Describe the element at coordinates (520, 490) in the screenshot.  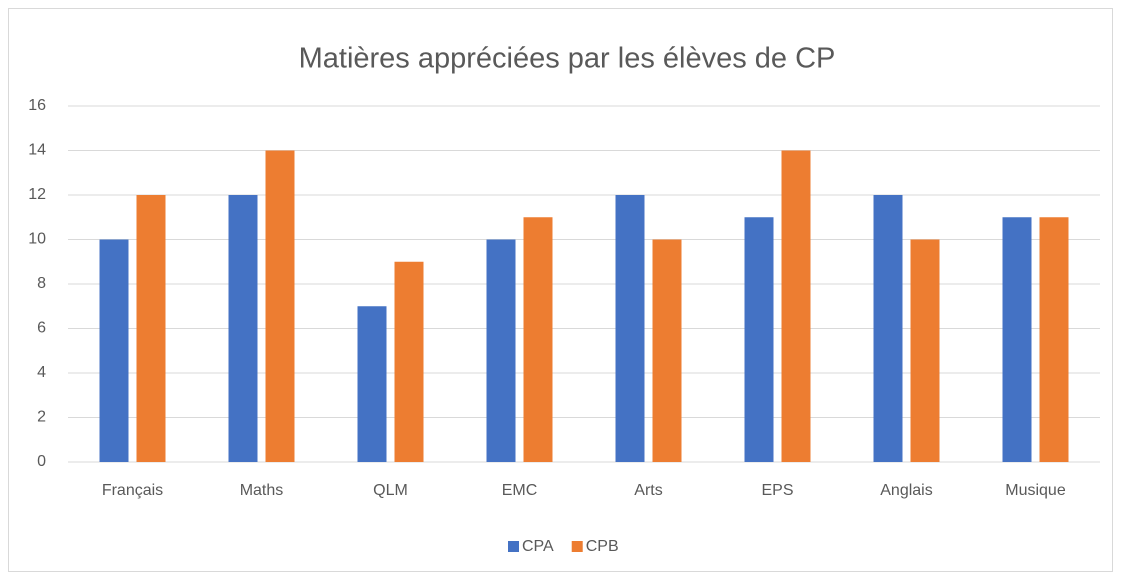
I see `x-tick-label: EMC` at that location.